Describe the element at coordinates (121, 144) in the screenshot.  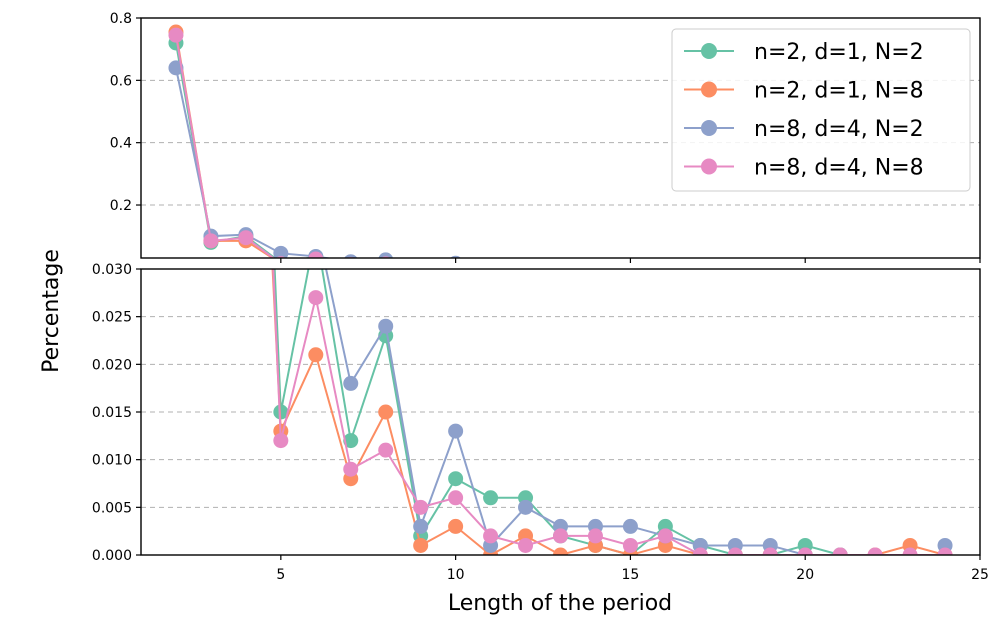
I see `top-y-tick-label: 0.4` at that location.